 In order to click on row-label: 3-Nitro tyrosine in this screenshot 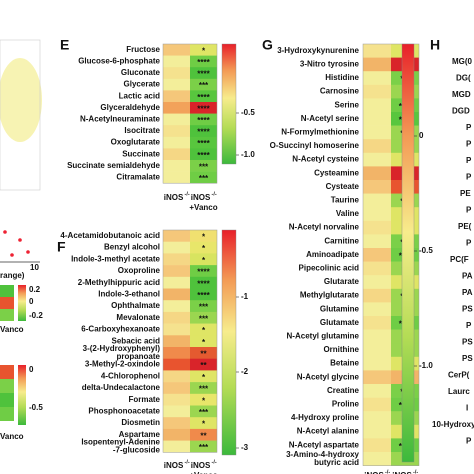, I will do `click(330, 64)`.